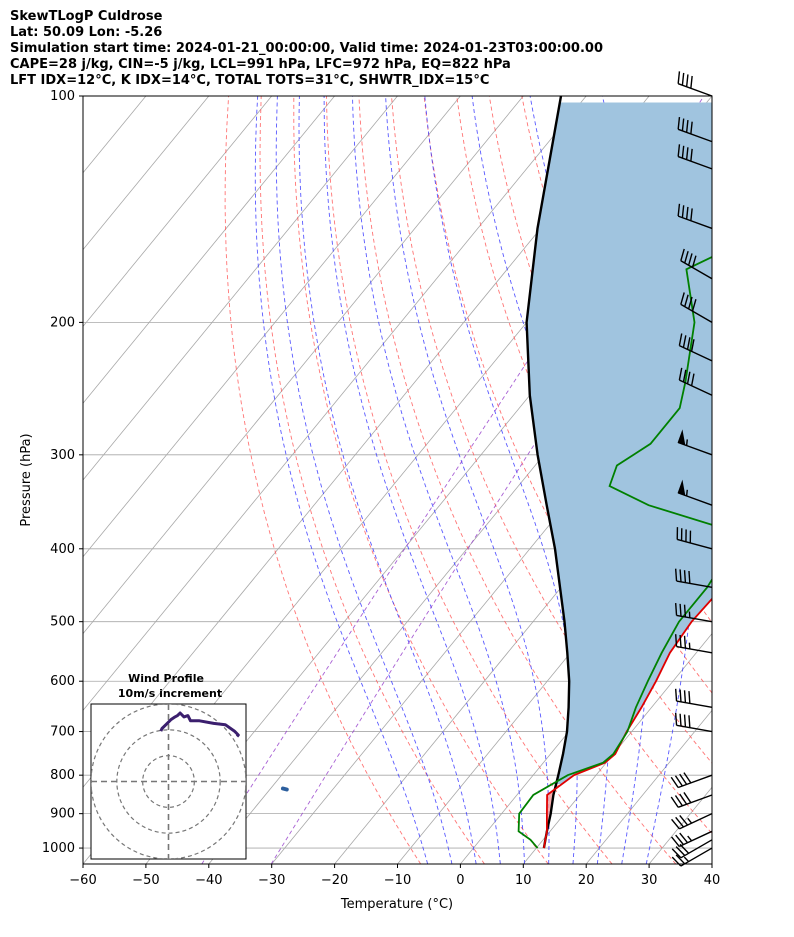 Image resolution: width=794 pixels, height=937 pixels. Describe the element at coordinates (170, 693) in the screenshot. I see `hodograph-subtitle: 10m/s increment` at that location.